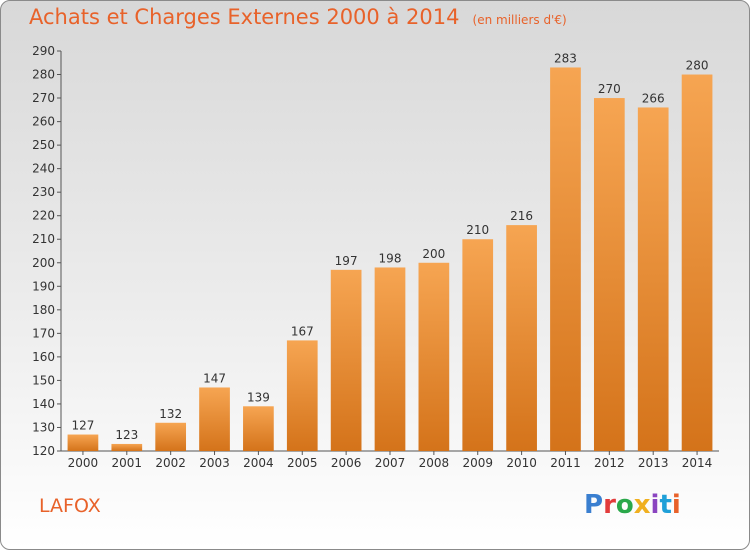 The image size is (750, 550). What do you see at coordinates (43, 75) in the screenshot?
I see `y-tick-label-280: 280` at bounding box center [43, 75].